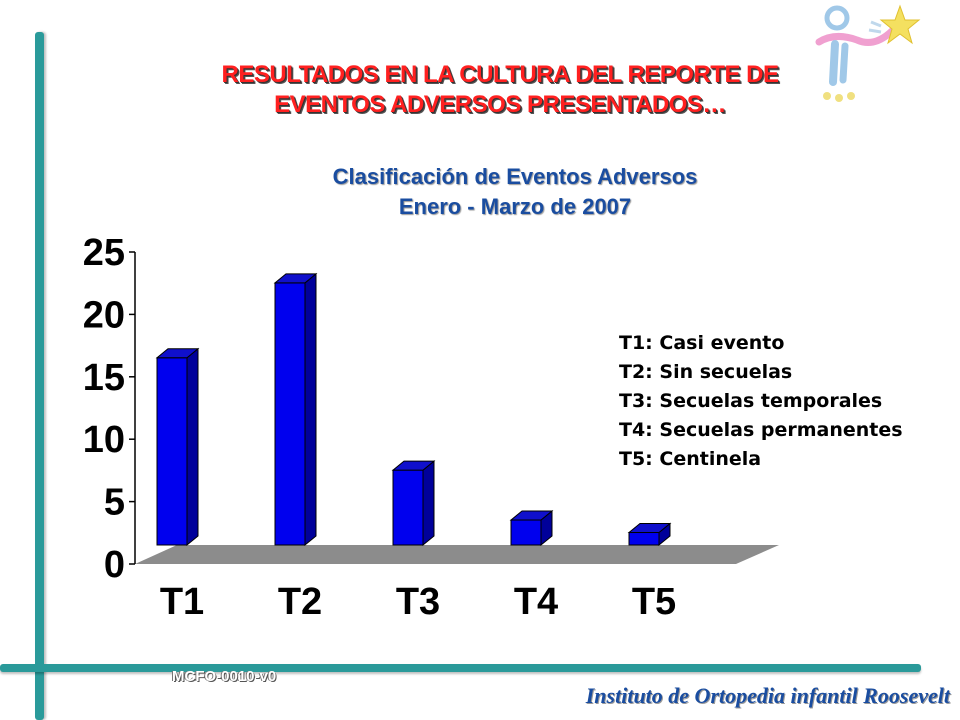 This screenshot has width=960, height=720. Describe the element at coordinates (182, 602) in the screenshot. I see `x-tick-label-t1: T1` at that location.